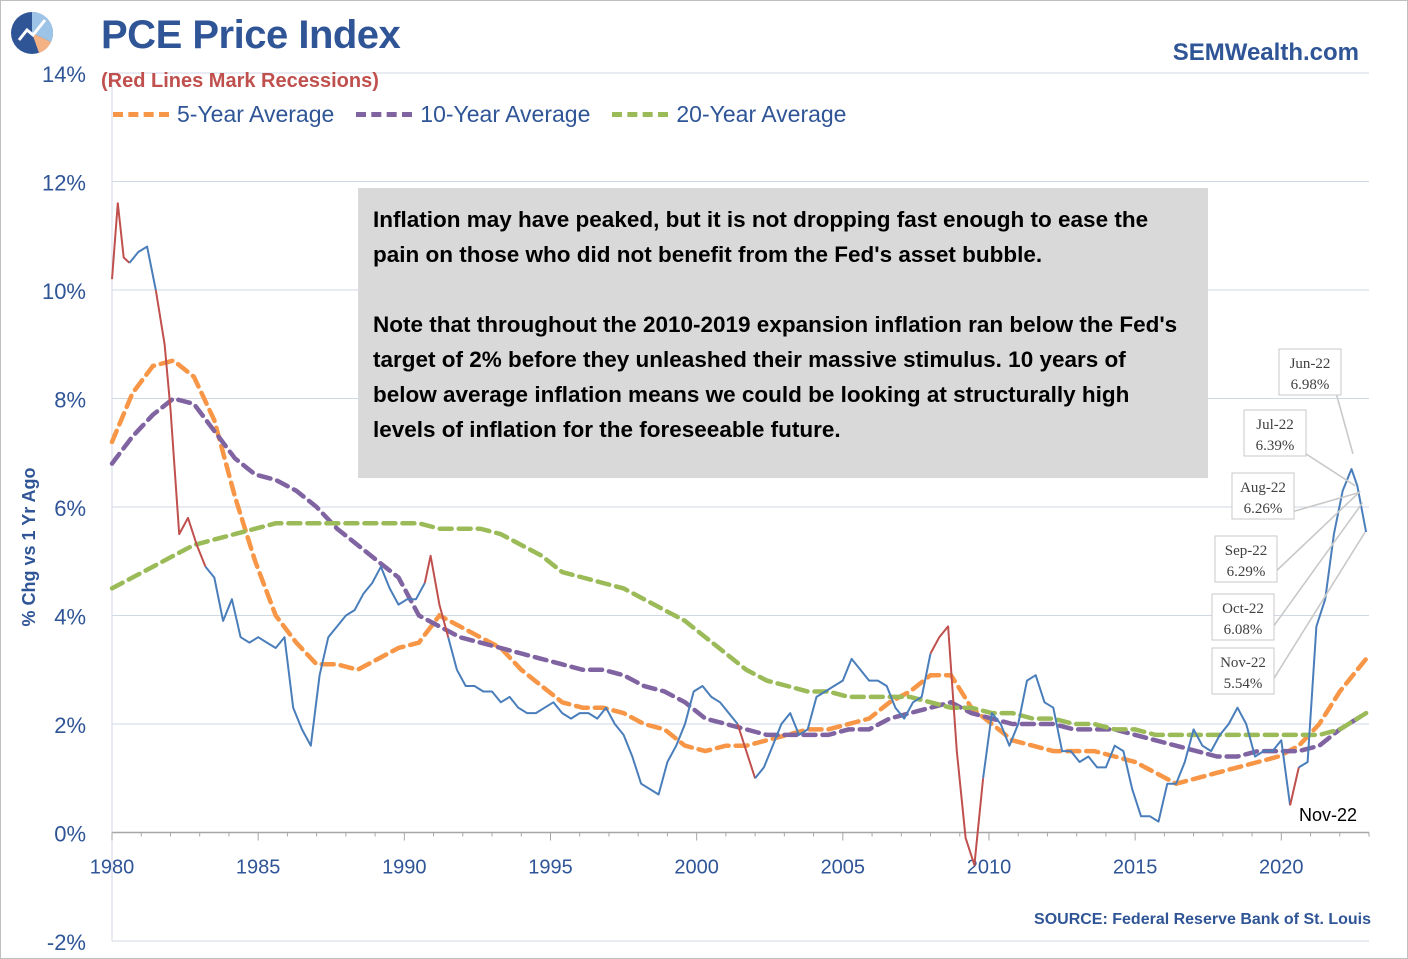 Image resolution: width=1408 pixels, height=959 pixels. I want to click on legend-label-5yr: 5-Year Average, so click(256, 114).